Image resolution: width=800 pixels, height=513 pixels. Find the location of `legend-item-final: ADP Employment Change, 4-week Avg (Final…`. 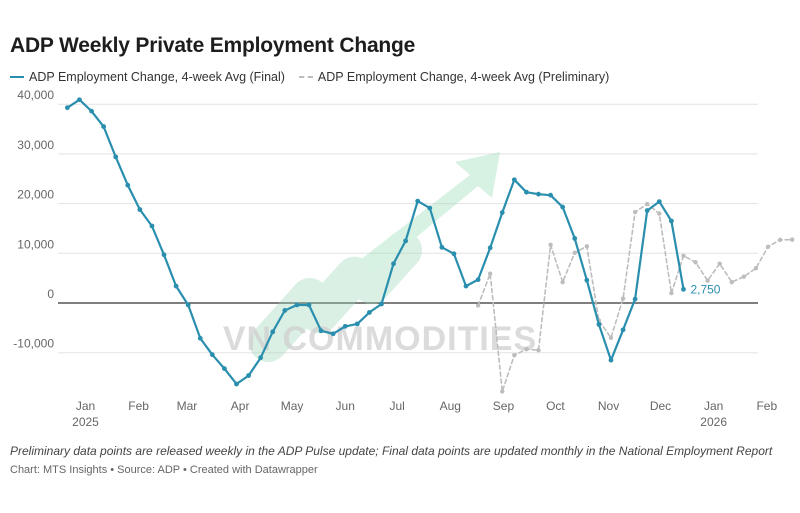

legend-item-final: ADP Employment Change, 4-week Avg (Final… is located at coordinates (147, 77).